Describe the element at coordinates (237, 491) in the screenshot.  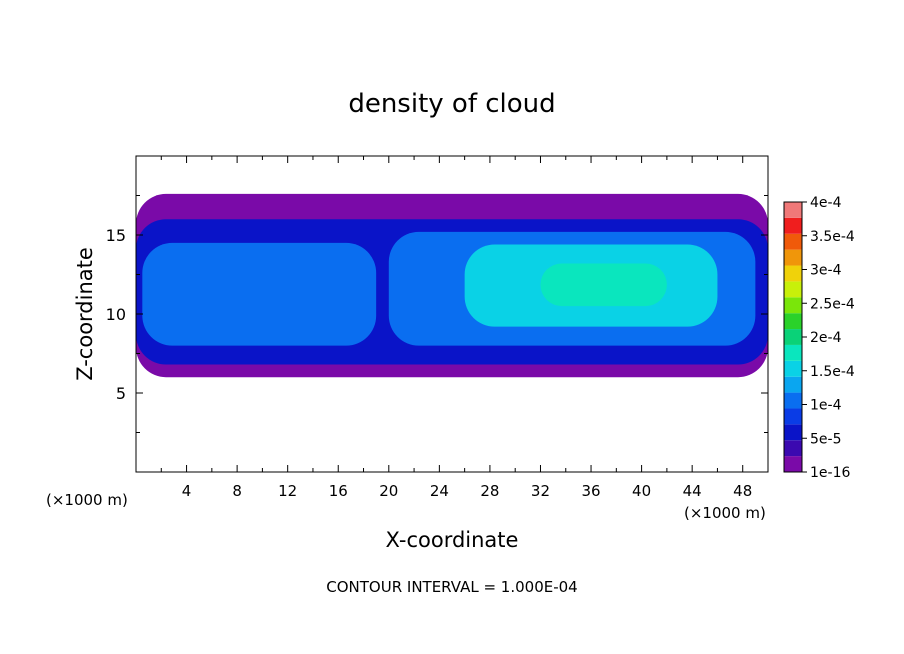
I see `x-tick-label: 8` at that location.